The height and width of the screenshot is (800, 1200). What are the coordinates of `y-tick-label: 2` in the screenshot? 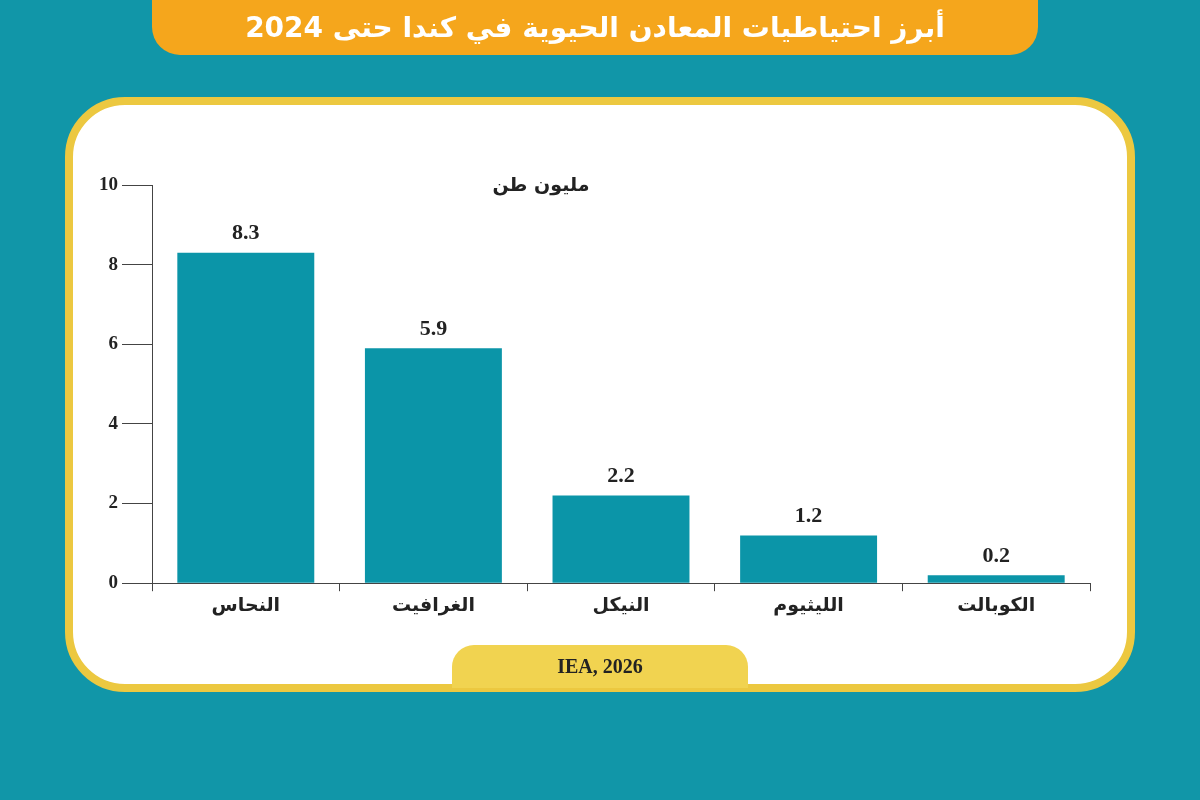 It's located at (113, 502).